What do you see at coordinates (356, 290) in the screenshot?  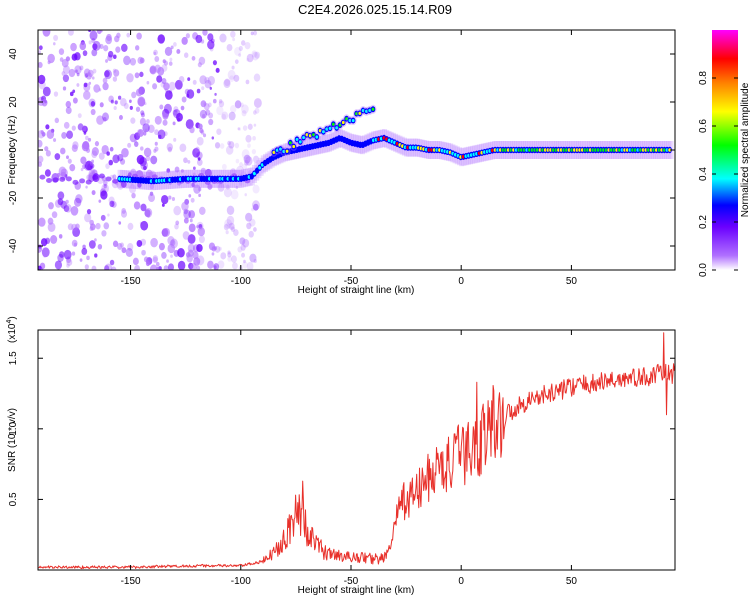 I see `spectrogram-xlabel: Height of straight line (km)` at bounding box center [356, 290].